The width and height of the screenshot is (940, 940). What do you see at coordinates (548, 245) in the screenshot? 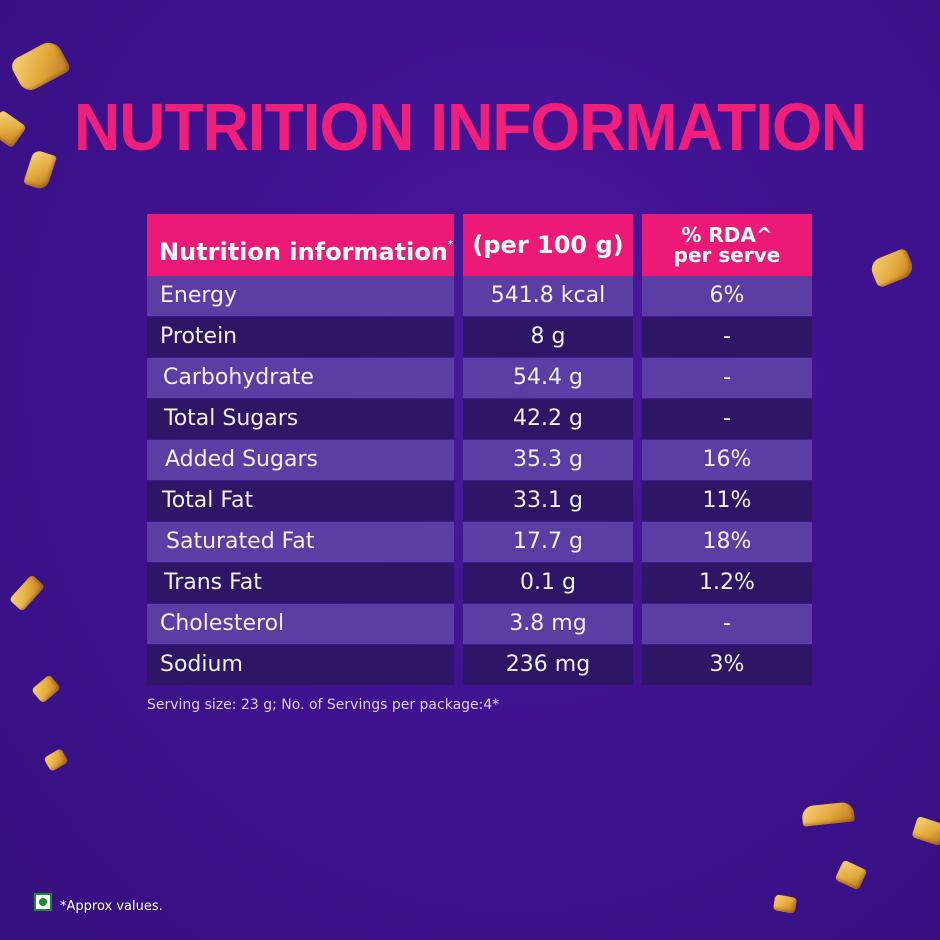
I see `header-per-100g: (per 100 g)` at bounding box center [548, 245].